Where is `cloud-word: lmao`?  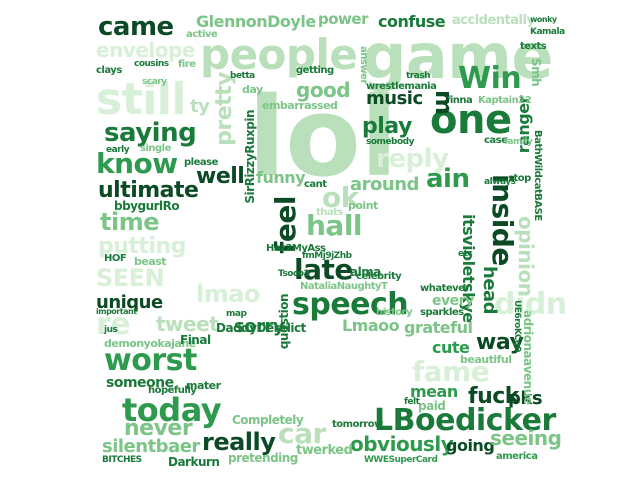
cloud-word: lmao is located at coordinates (228, 294).